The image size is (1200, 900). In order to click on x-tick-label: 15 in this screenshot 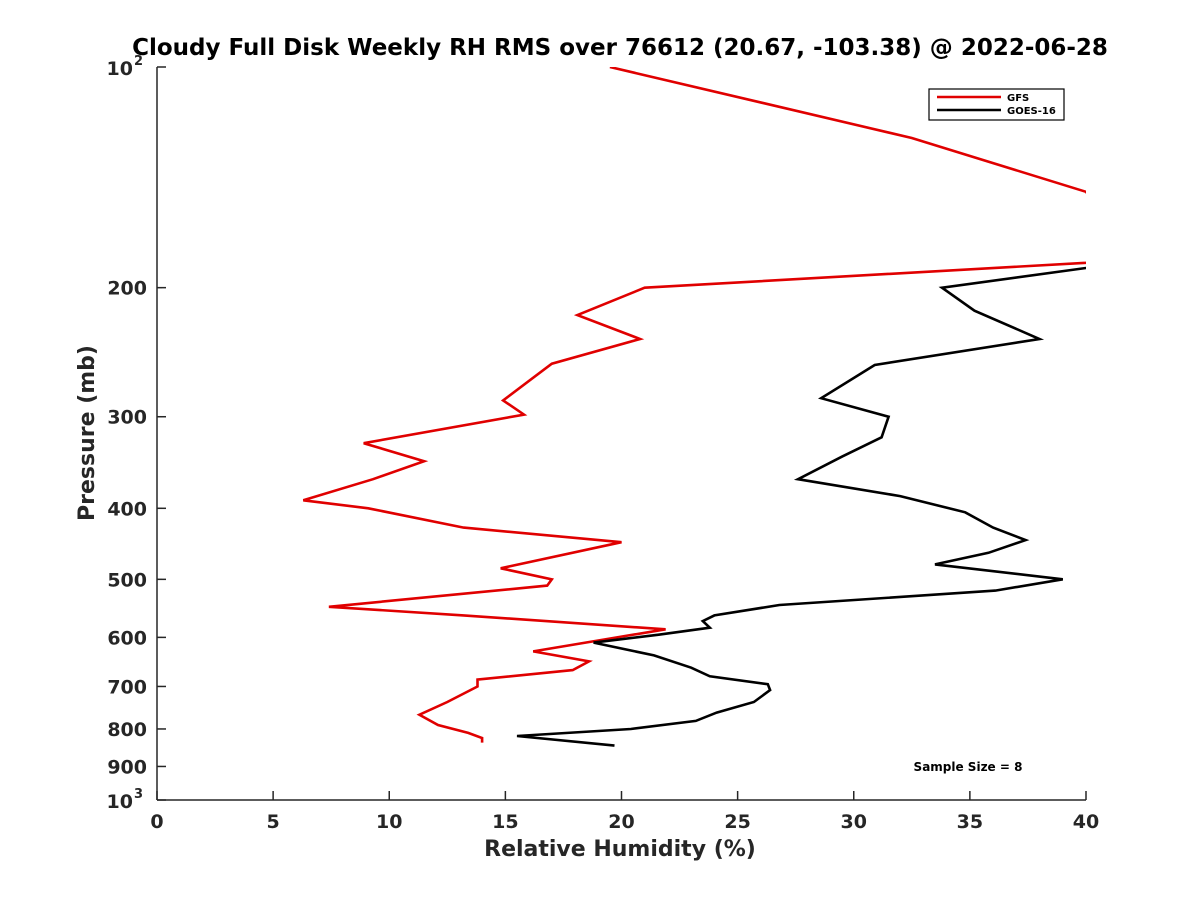, I will do `click(505, 822)`.